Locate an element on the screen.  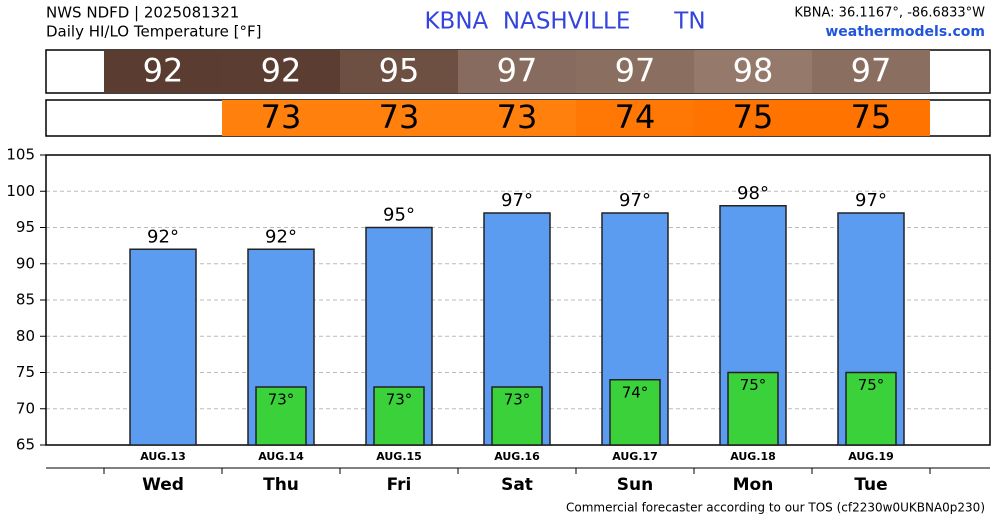
date-label: AUG.14 is located at coordinates (281, 456).